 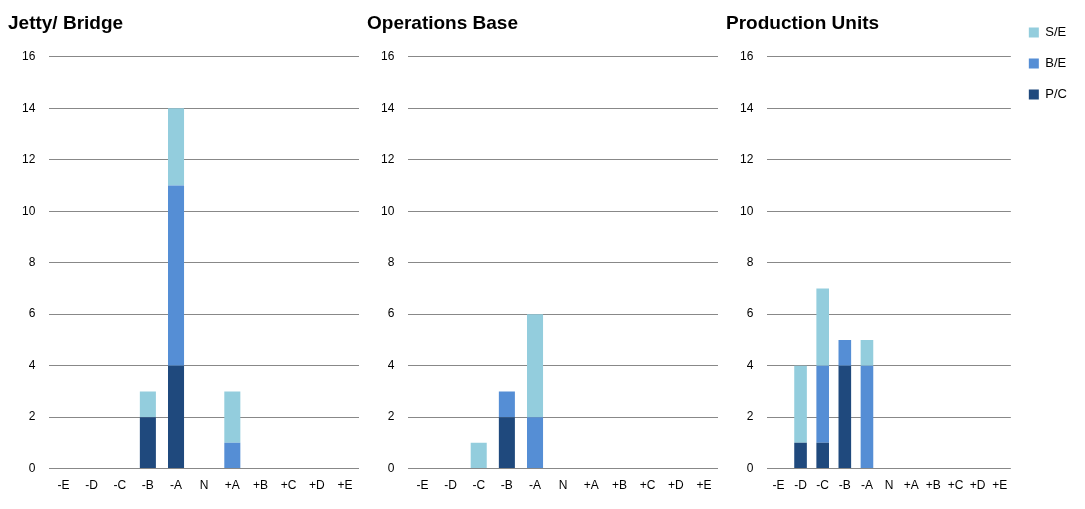 What do you see at coordinates (66, 22) in the screenshot?
I see `chart-title: Jetty/ Bridge` at bounding box center [66, 22].